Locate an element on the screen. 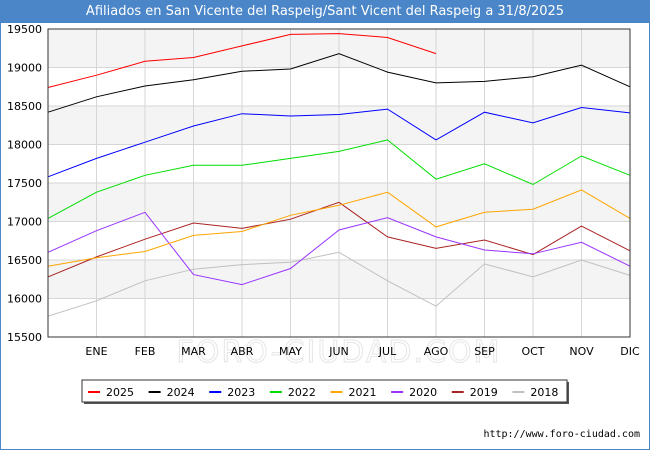  x-tick-label: JUN is located at coordinates (338, 351).